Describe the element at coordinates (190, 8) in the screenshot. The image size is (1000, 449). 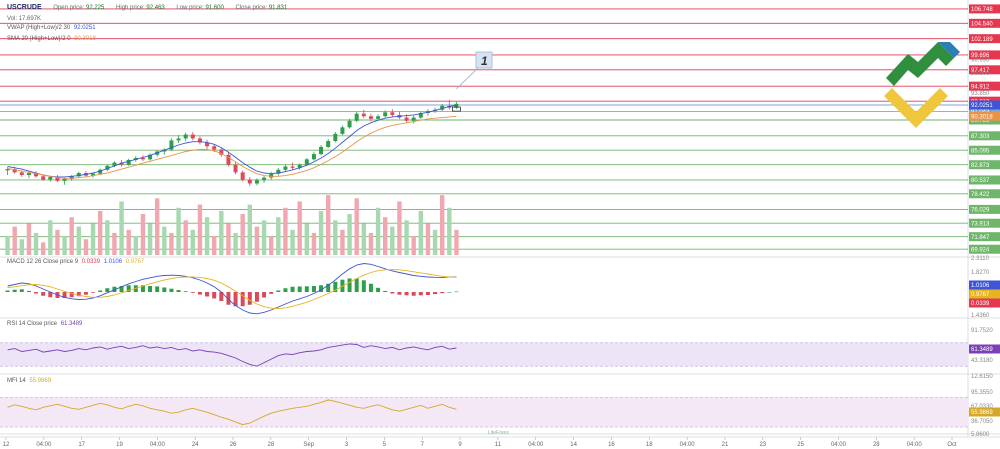
I see `low-label: Low price:` at that location.